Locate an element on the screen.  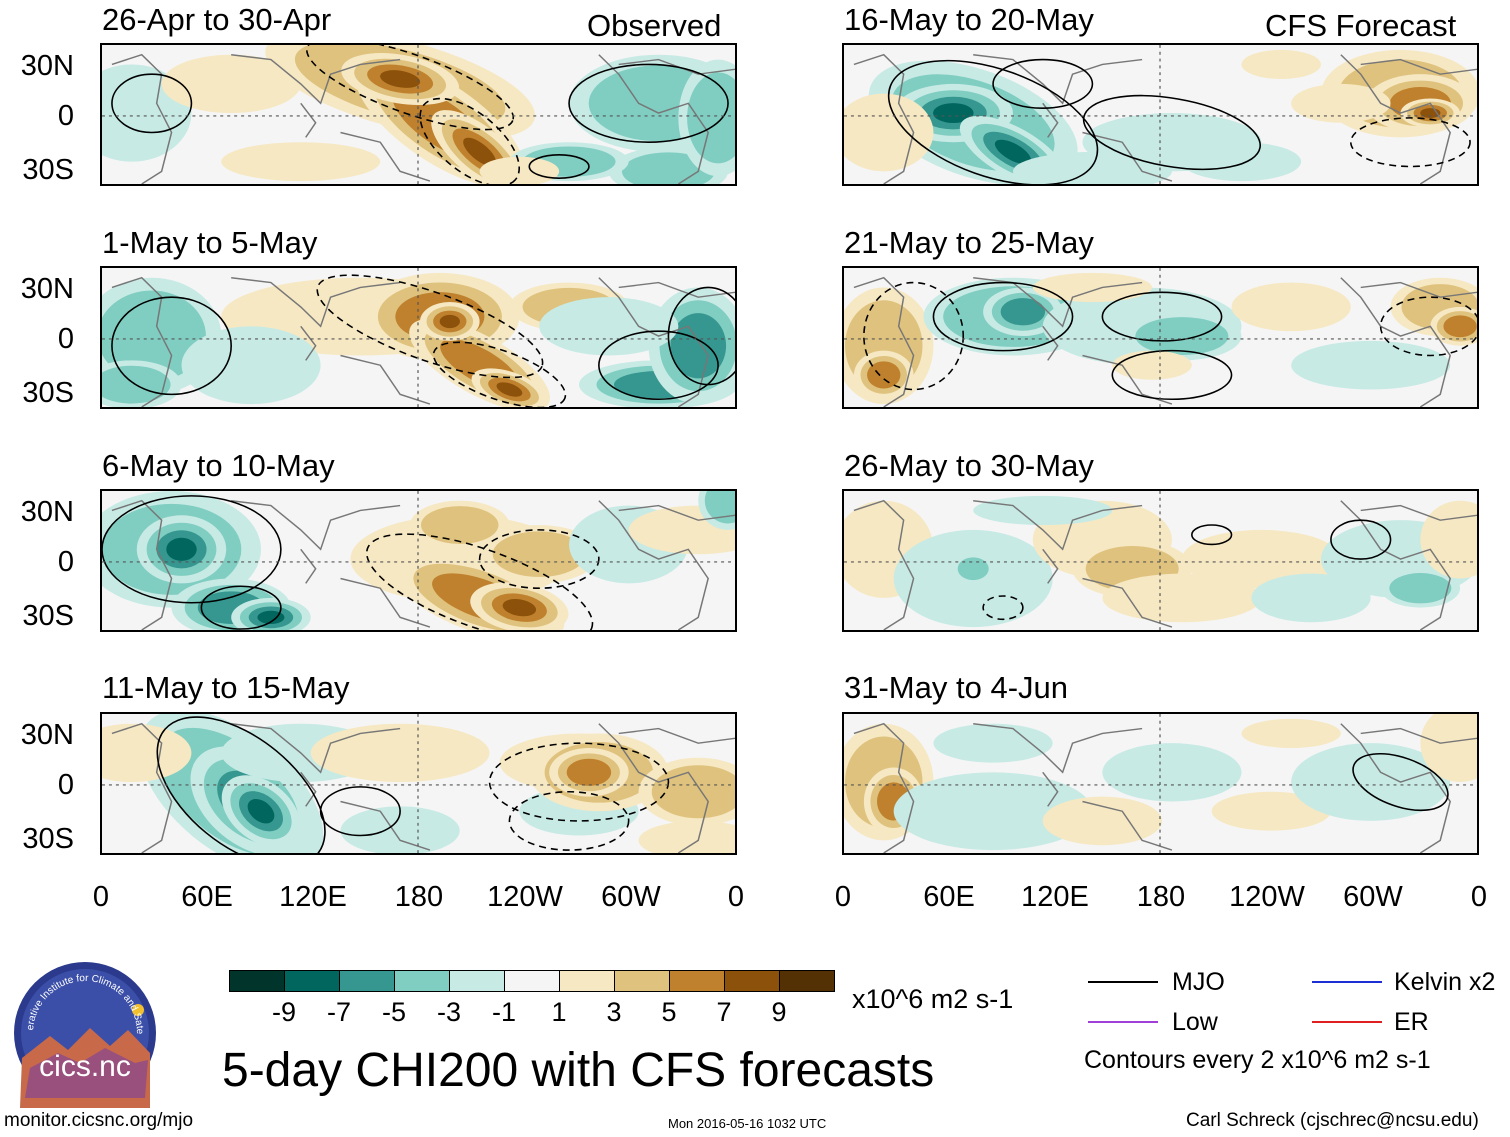
observed-label: Observed is located at coordinates (654, 25).